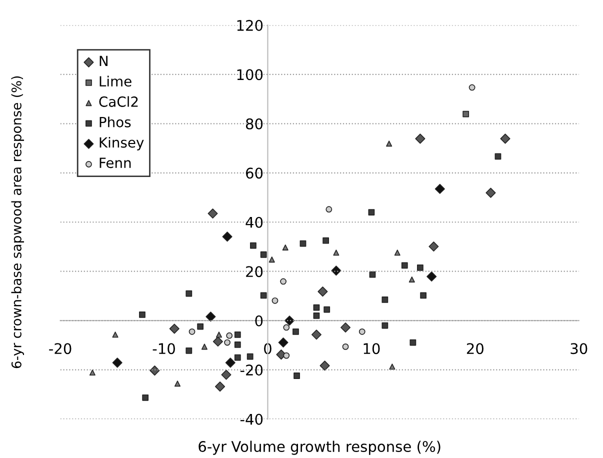  Describe the element at coordinates (475, 348) in the screenshot. I see `x-tick-label: 20` at that location.